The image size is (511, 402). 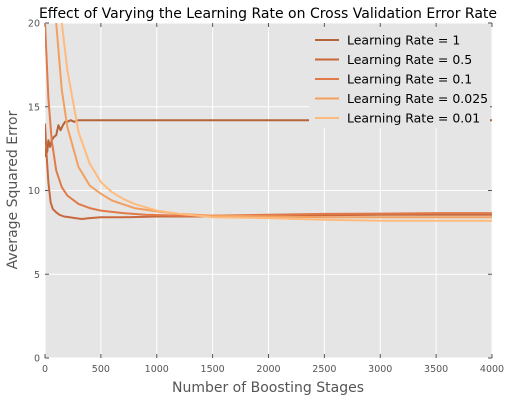 I want to click on y-tick-label: 0, so click(x=37, y=359).